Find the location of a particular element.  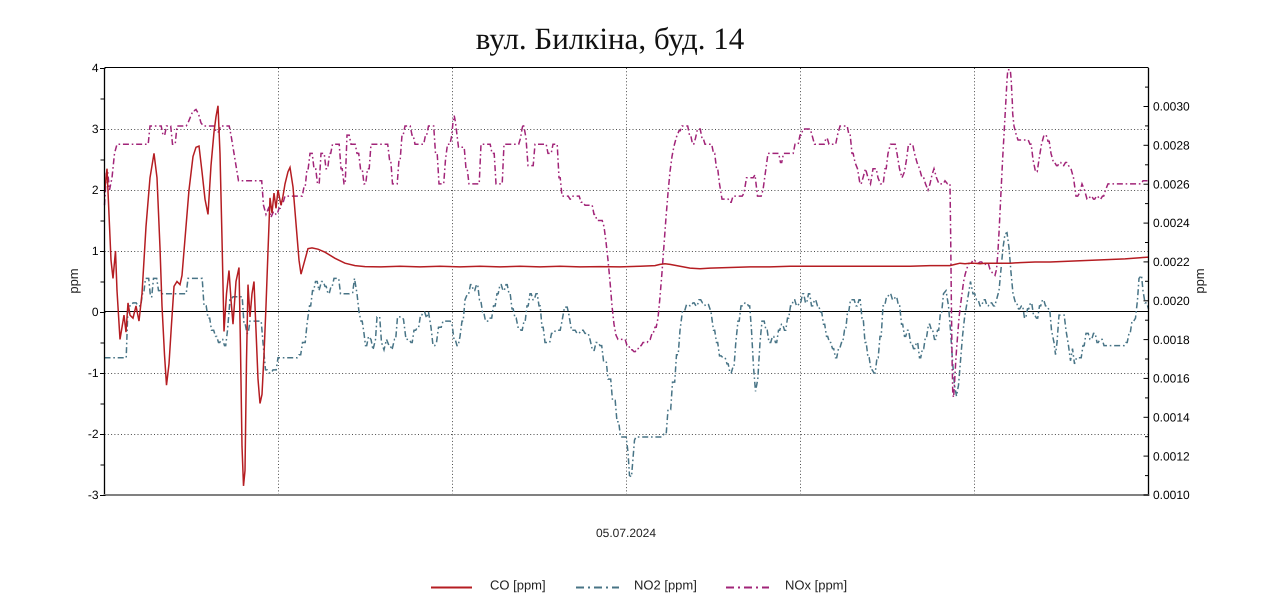

svg-text: NOx [ppm] is located at coordinates (816, 585).